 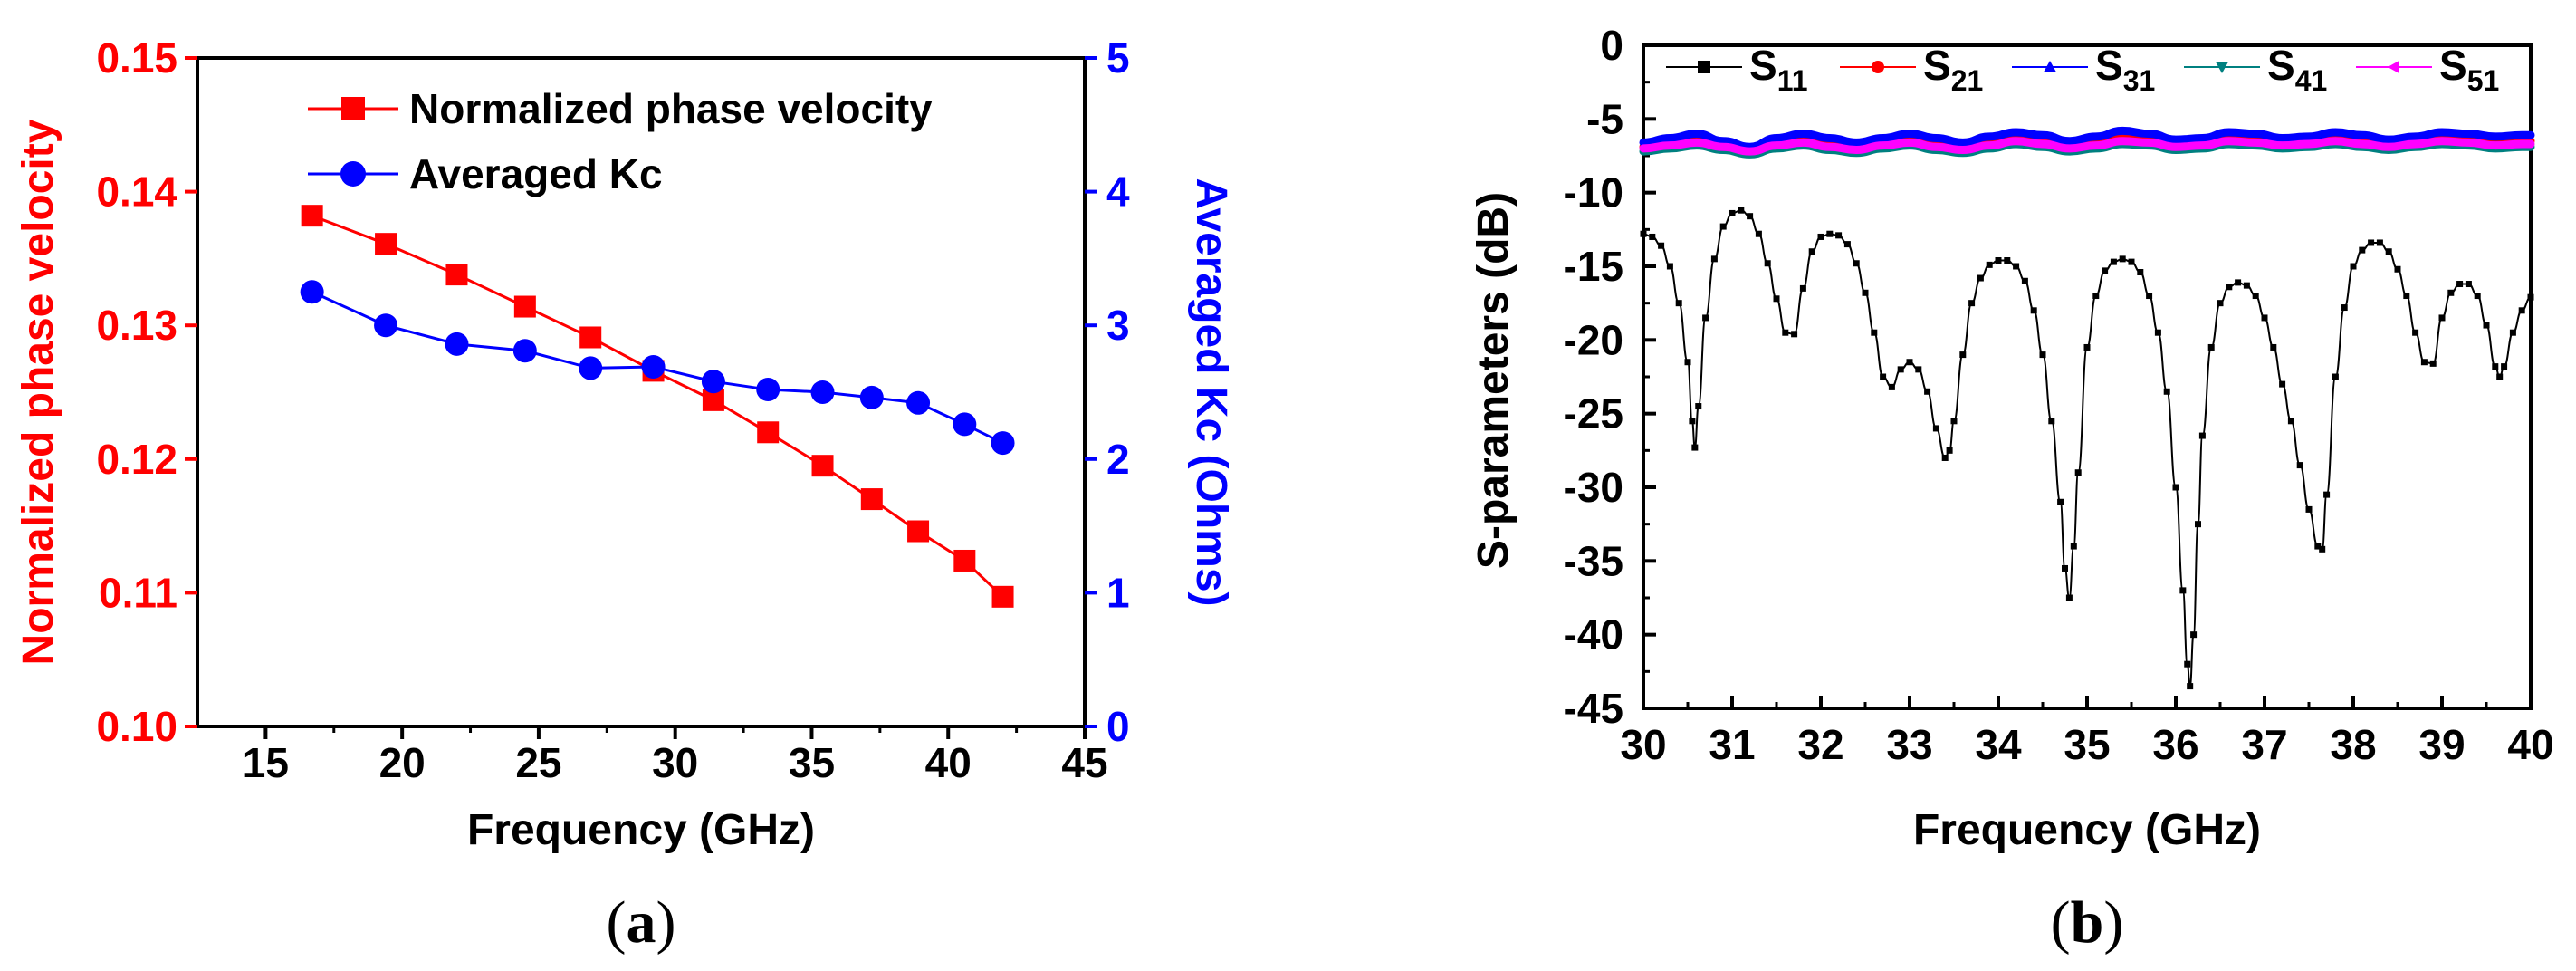 What do you see at coordinates (948, 762) in the screenshot?
I see `x-tick-label: 40` at bounding box center [948, 762].